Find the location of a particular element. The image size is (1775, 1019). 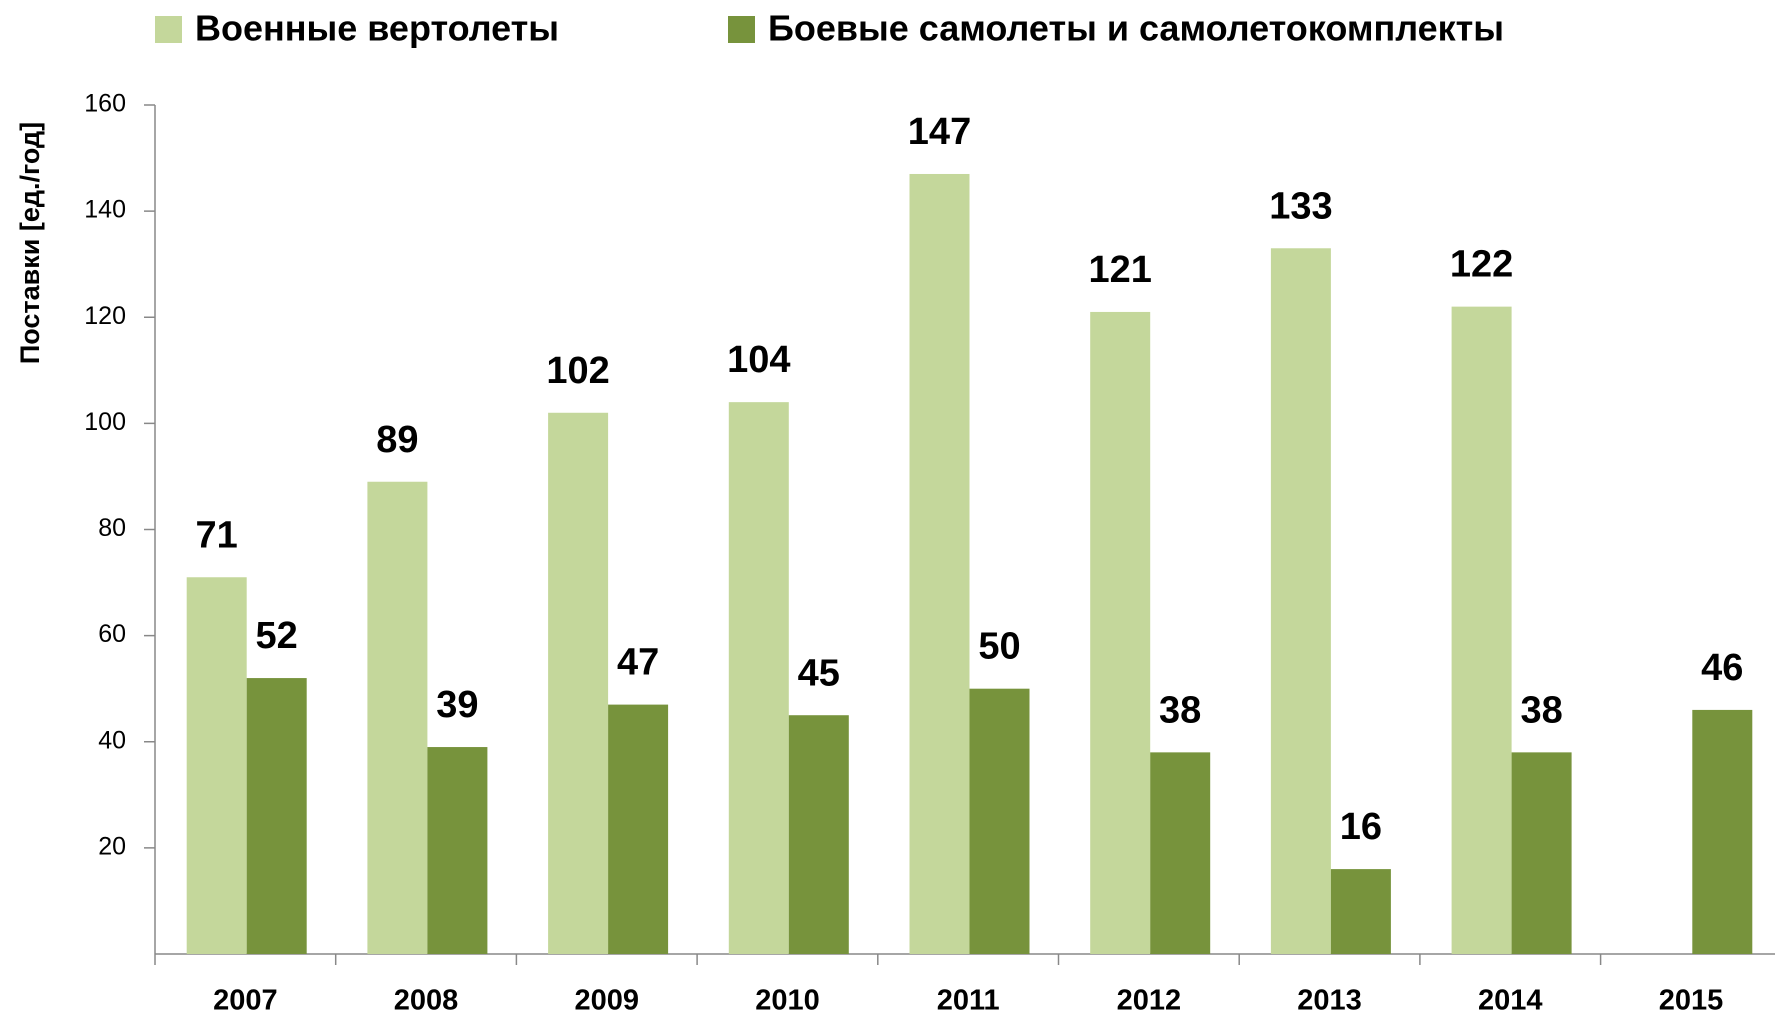

x-tick-label: 2014 is located at coordinates (1510, 1001).